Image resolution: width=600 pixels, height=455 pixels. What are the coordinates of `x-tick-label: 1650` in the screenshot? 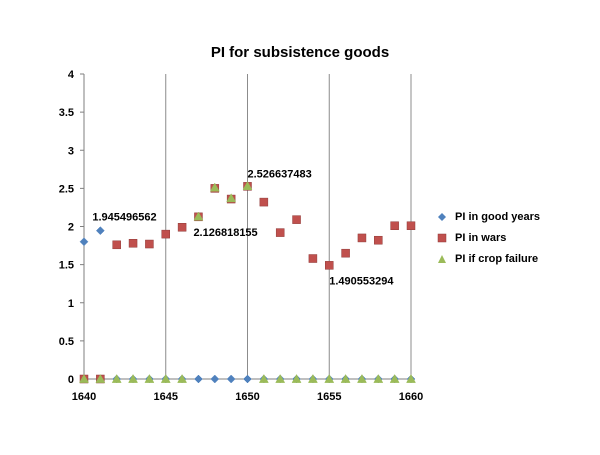 It's located at (247, 397).